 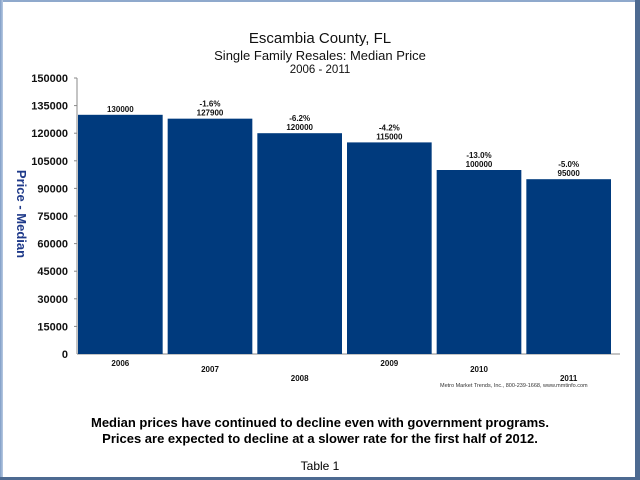 What do you see at coordinates (52, 327) in the screenshot?
I see `y-tick-label: 15000` at bounding box center [52, 327].